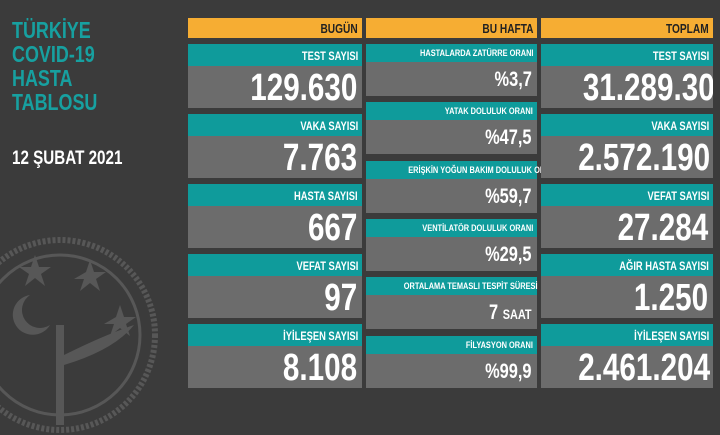  Describe the element at coordinates (627, 227) in the screenshot. I see `stat-value: 27.284` at that location.